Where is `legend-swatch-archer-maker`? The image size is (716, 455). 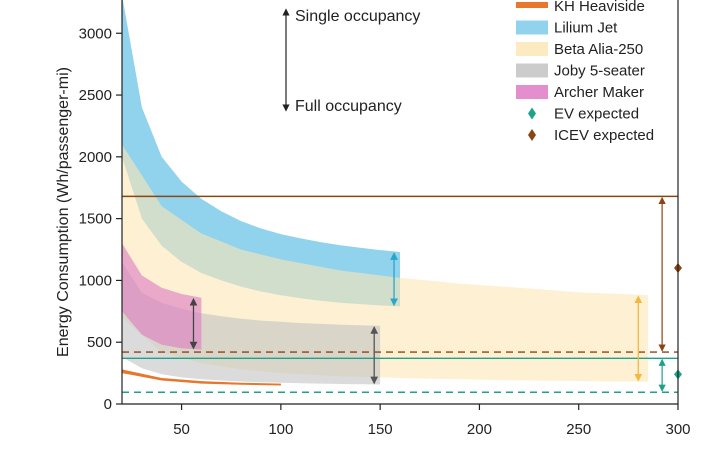
legend-swatch-archer-maker is located at coordinates (532, 92).